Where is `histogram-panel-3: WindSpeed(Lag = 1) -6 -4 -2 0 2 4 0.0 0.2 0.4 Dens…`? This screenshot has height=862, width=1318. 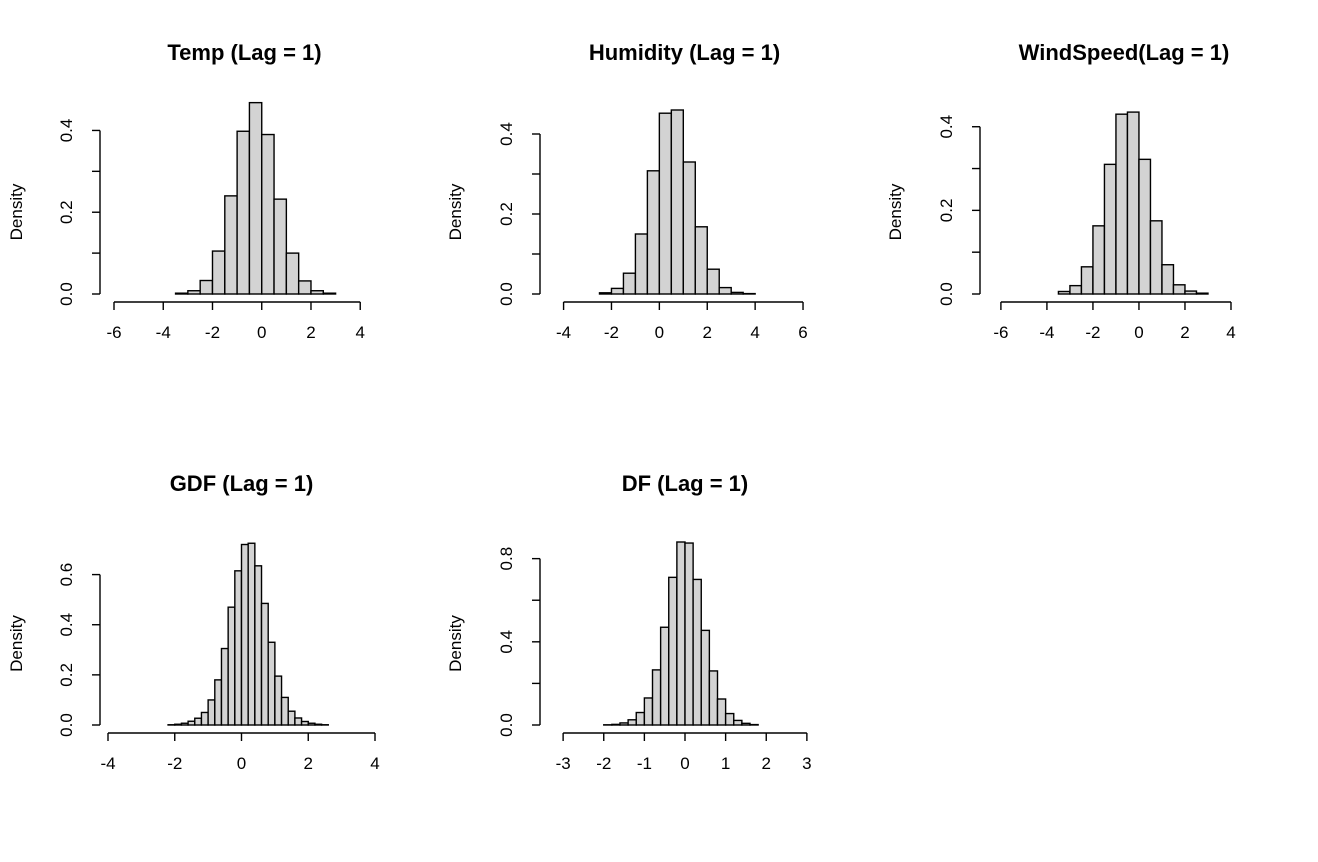
histogram-panel-3: WindSpeed(Lag = 1) -6 -4 -2 0 2 4 0.0 0.2 0.4 Dens… is located at coordinates (1061, 191).